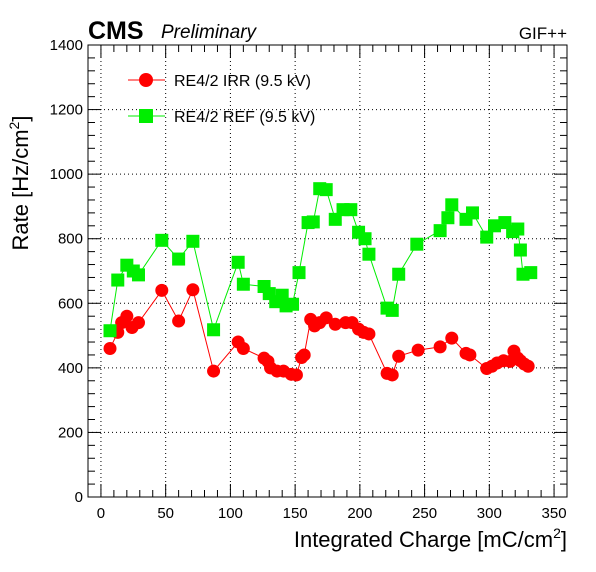  Describe the element at coordinates (244, 117) in the screenshot. I see `legend-label-ref: RE4/2 REF (9.5 kV)` at that location.